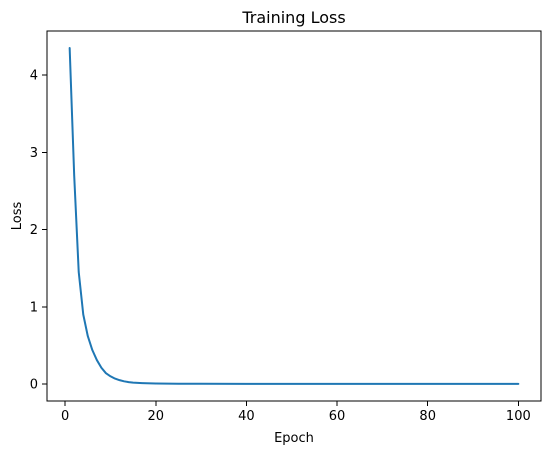 Image resolution: width=554 pixels, height=455 pixels. What do you see at coordinates (34, 153) in the screenshot?
I see `y-tick-label: 3` at bounding box center [34, 153].